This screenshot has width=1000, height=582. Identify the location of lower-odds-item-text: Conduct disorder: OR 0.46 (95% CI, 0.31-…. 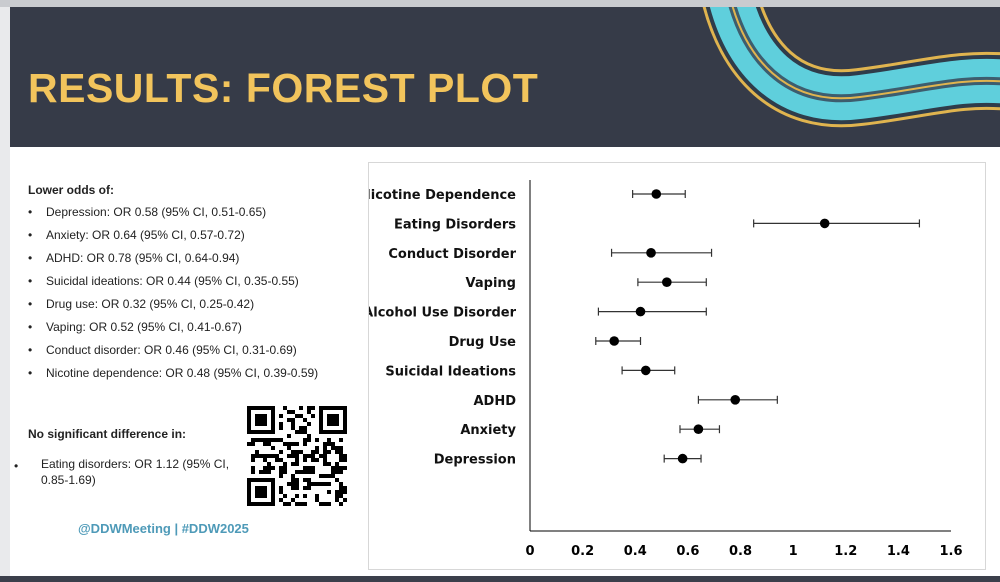
(171, 350).